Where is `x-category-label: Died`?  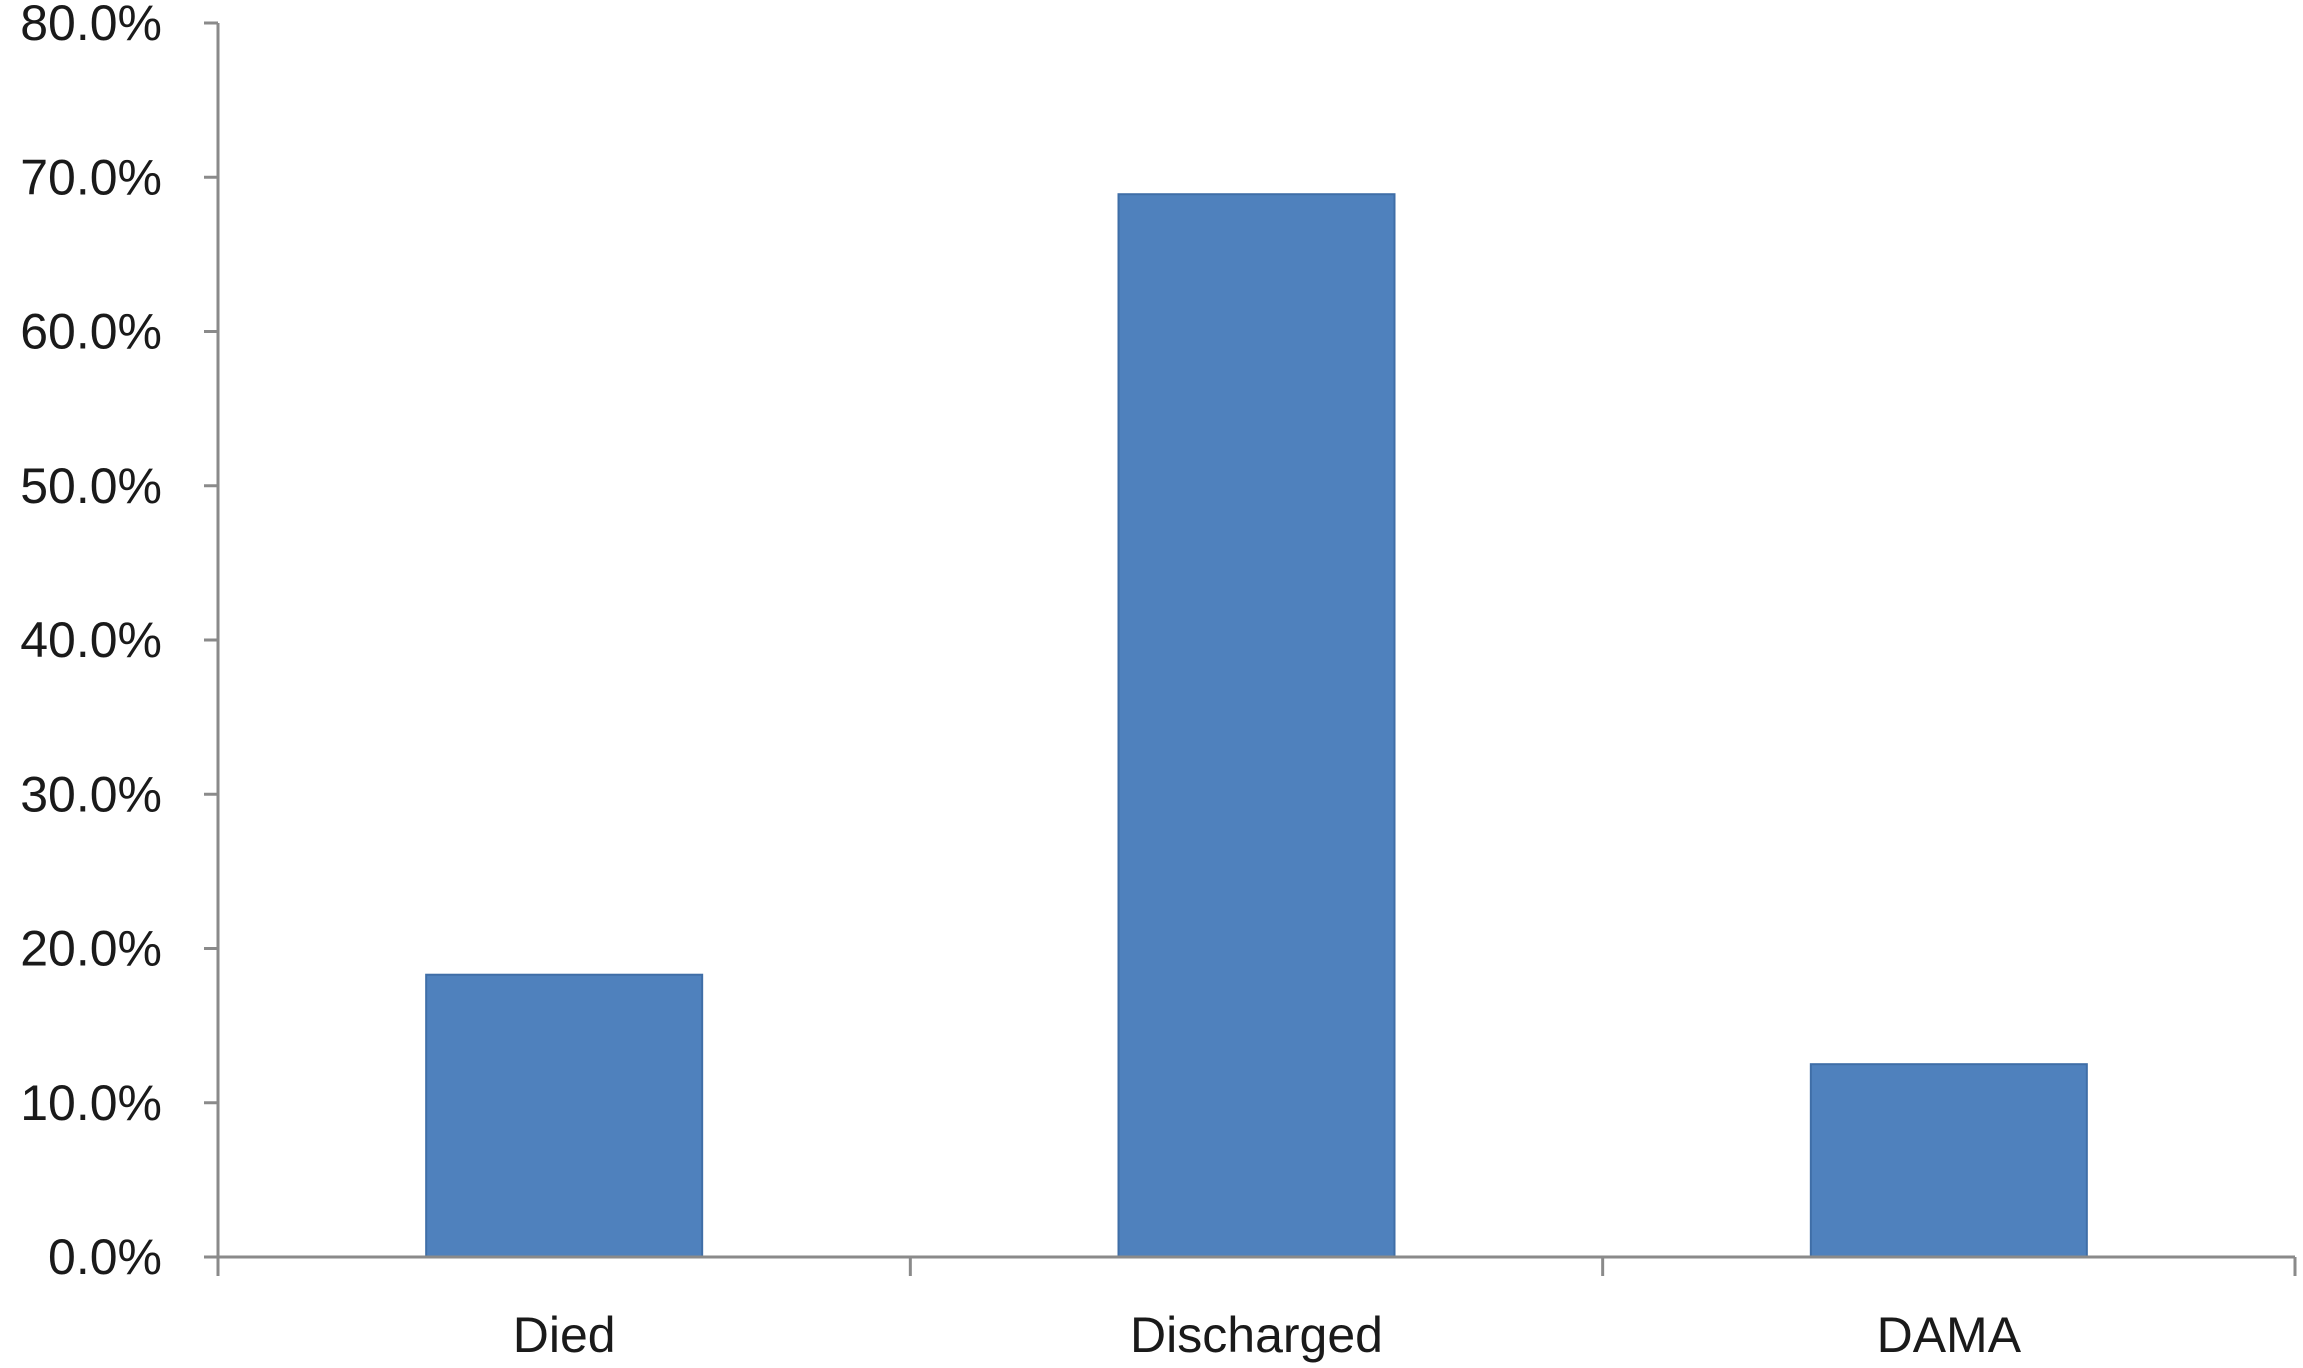 x-category-label: Died is located at coordinates (564, 1335).